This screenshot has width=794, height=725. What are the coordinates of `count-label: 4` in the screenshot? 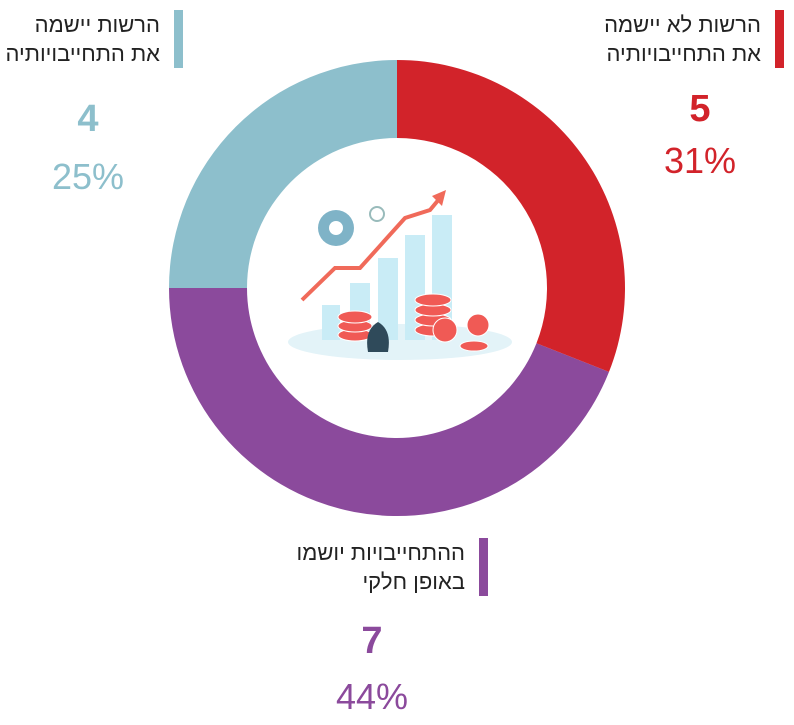 It's located at (88, 119).